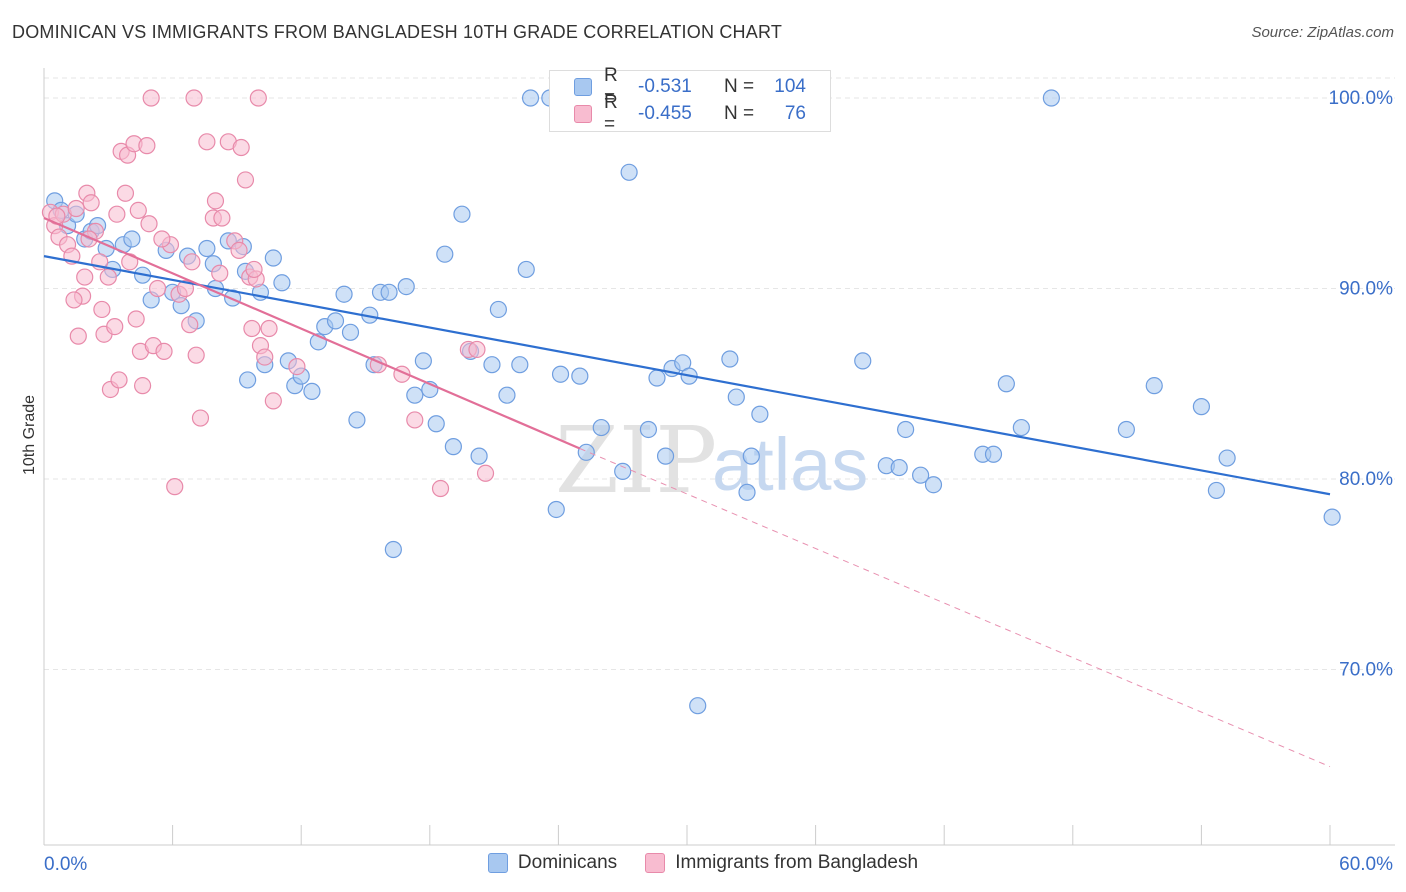 The height and width of the screenshot is (892, 1406). Describe the element at coordinates (1361, 98) in the screenshot. I see `y-tick-label: 100.0%` at that location.